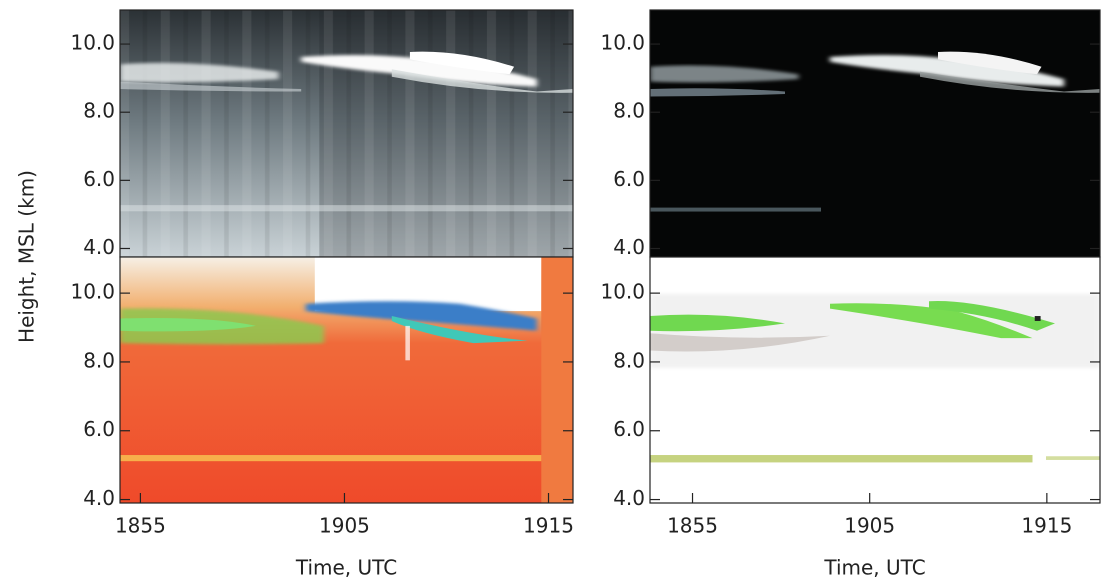  I want to click on speck, so click(1037, 318).